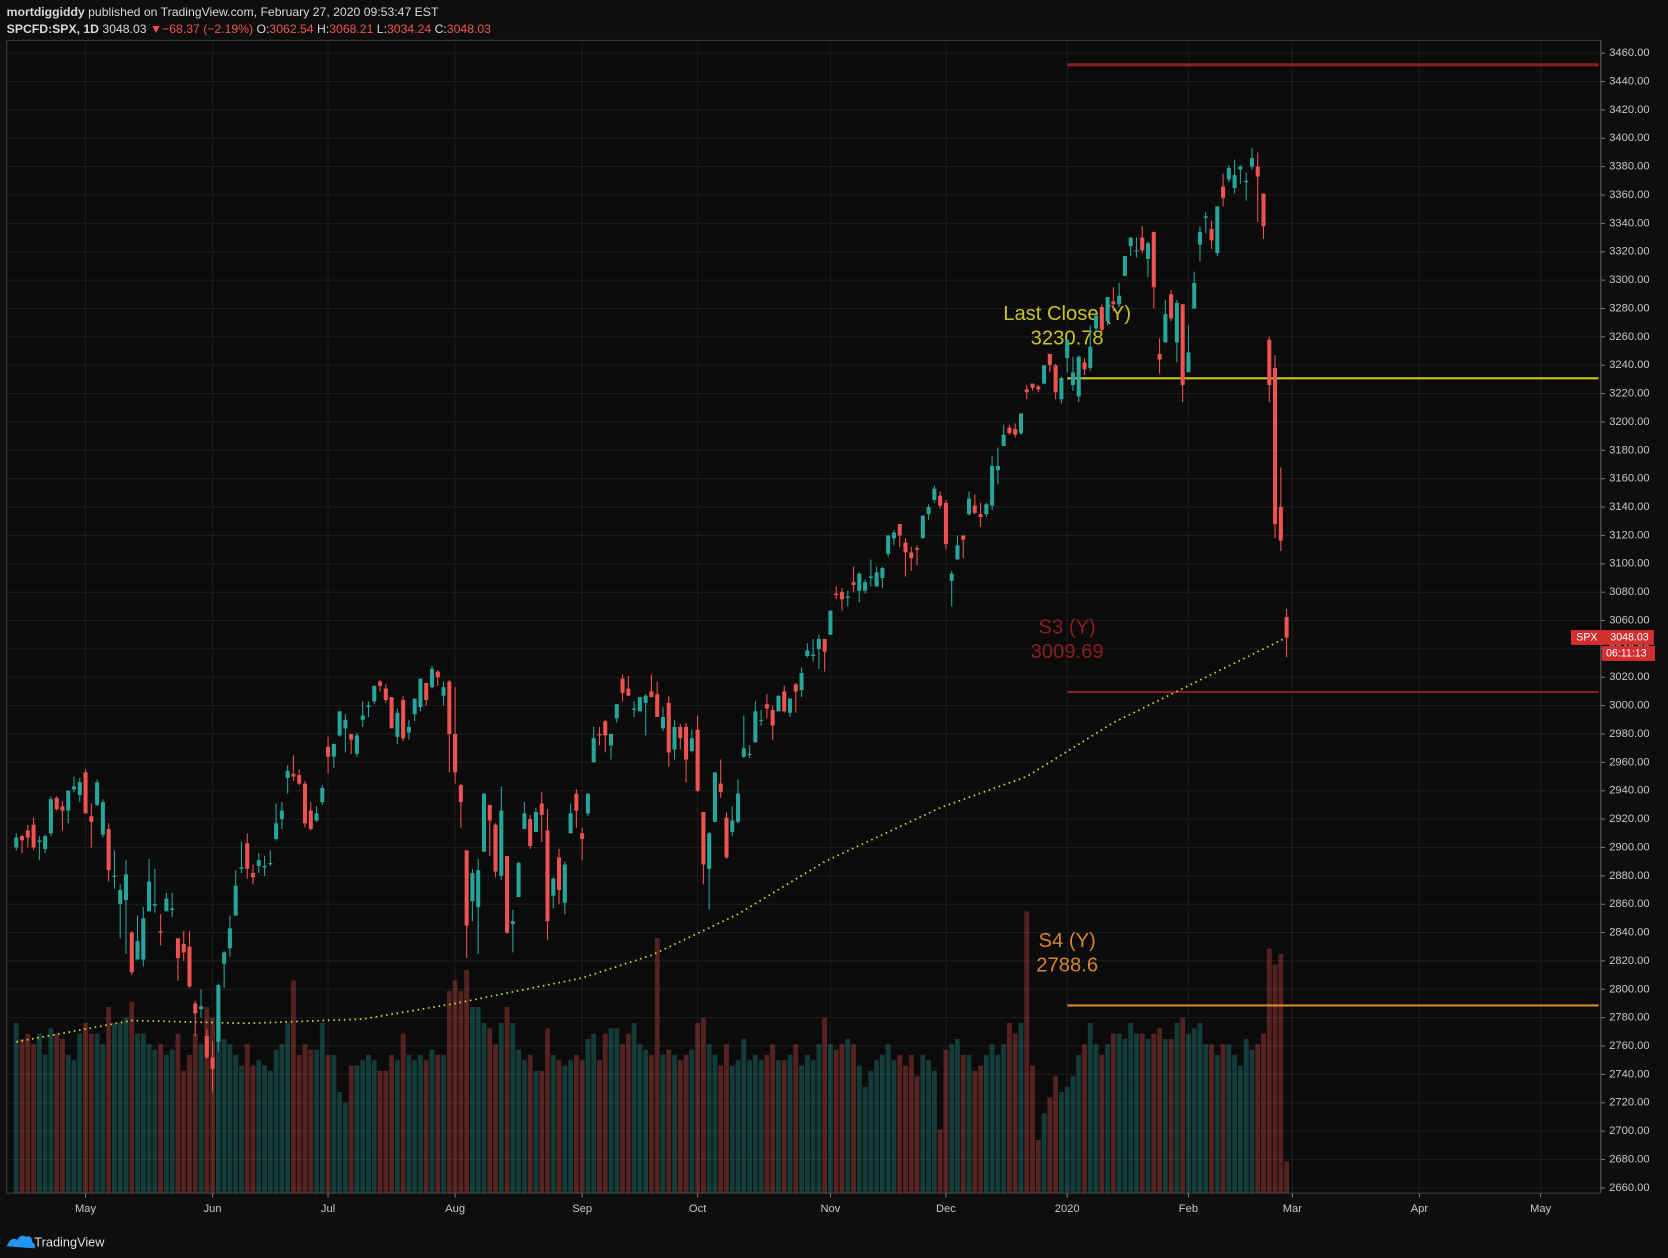  Describe the element at coordinates (382, 29) in the screenshot. I see `low-label: L:` at that location.